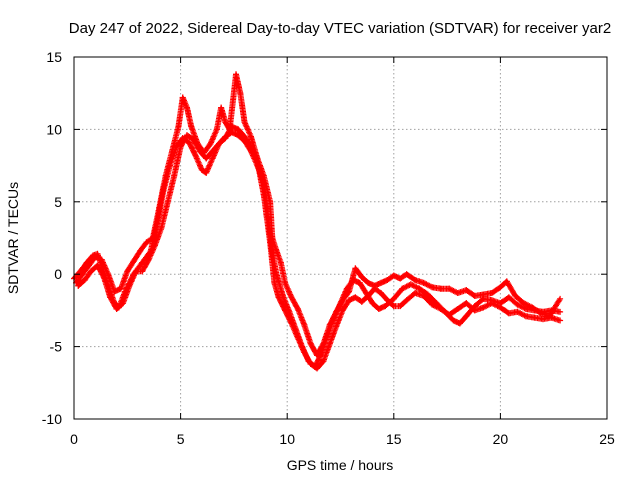 This screenshot has width=640, height=480. I want to click on x-tick-label: 20, so click(501, 439).